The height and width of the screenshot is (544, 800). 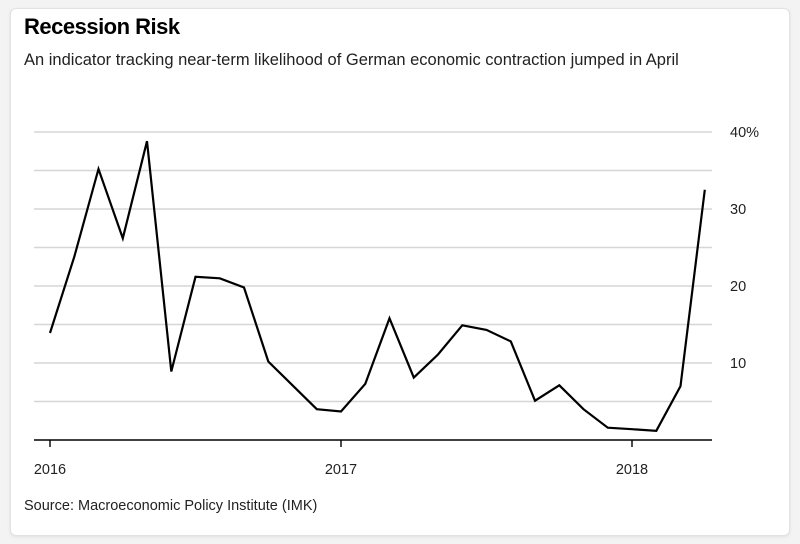 What do you see at coordinates (738, 210) in the screenshot?
I see `y-tick-label: 30` at bounding box center [738, 210].